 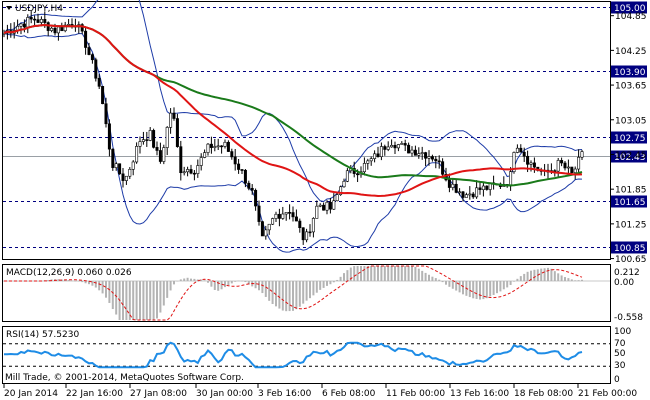 What do you see at coordinates (94, 394) in the screenshot?
I see `time-axis-label: 22 Jan 16:00` at bounding box center [94, 394].